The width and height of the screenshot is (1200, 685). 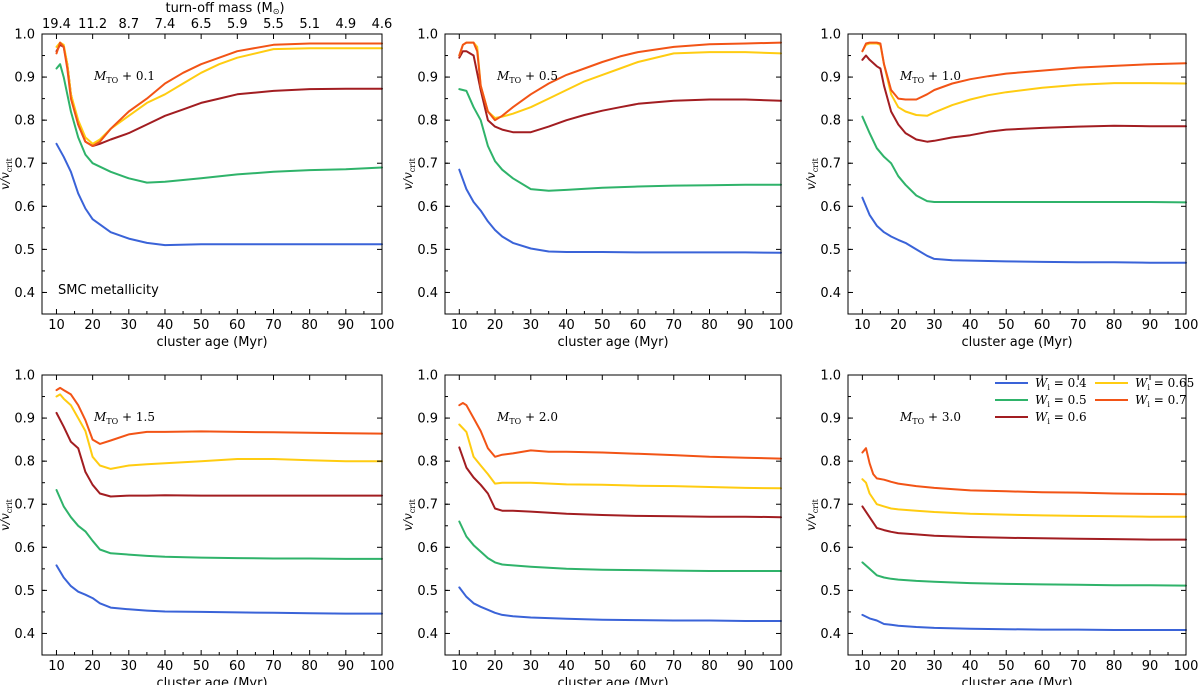 I want to click on top-tick-label: 4.6, so click(x=382, y=24).